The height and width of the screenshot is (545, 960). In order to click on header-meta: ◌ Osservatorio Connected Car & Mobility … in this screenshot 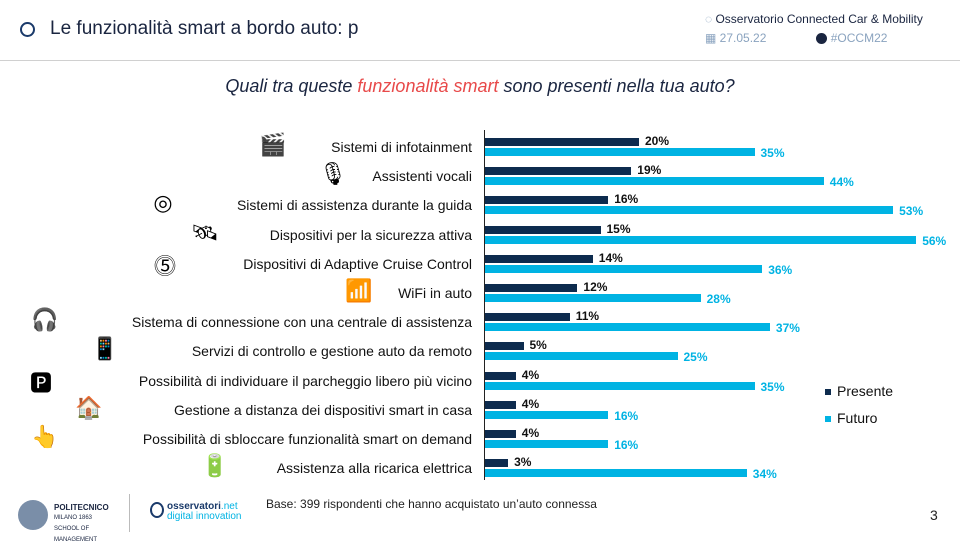, I will do `click(814, 28)`.